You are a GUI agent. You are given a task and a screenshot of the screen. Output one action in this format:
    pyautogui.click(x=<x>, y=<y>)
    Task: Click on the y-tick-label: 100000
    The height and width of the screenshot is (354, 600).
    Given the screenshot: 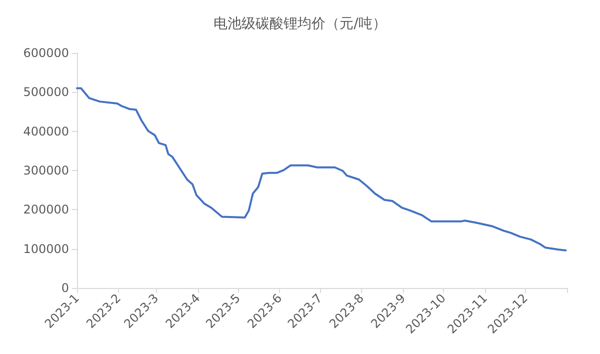 What is the action you would take?
    pyautogui.click(x=46, y=249)
    